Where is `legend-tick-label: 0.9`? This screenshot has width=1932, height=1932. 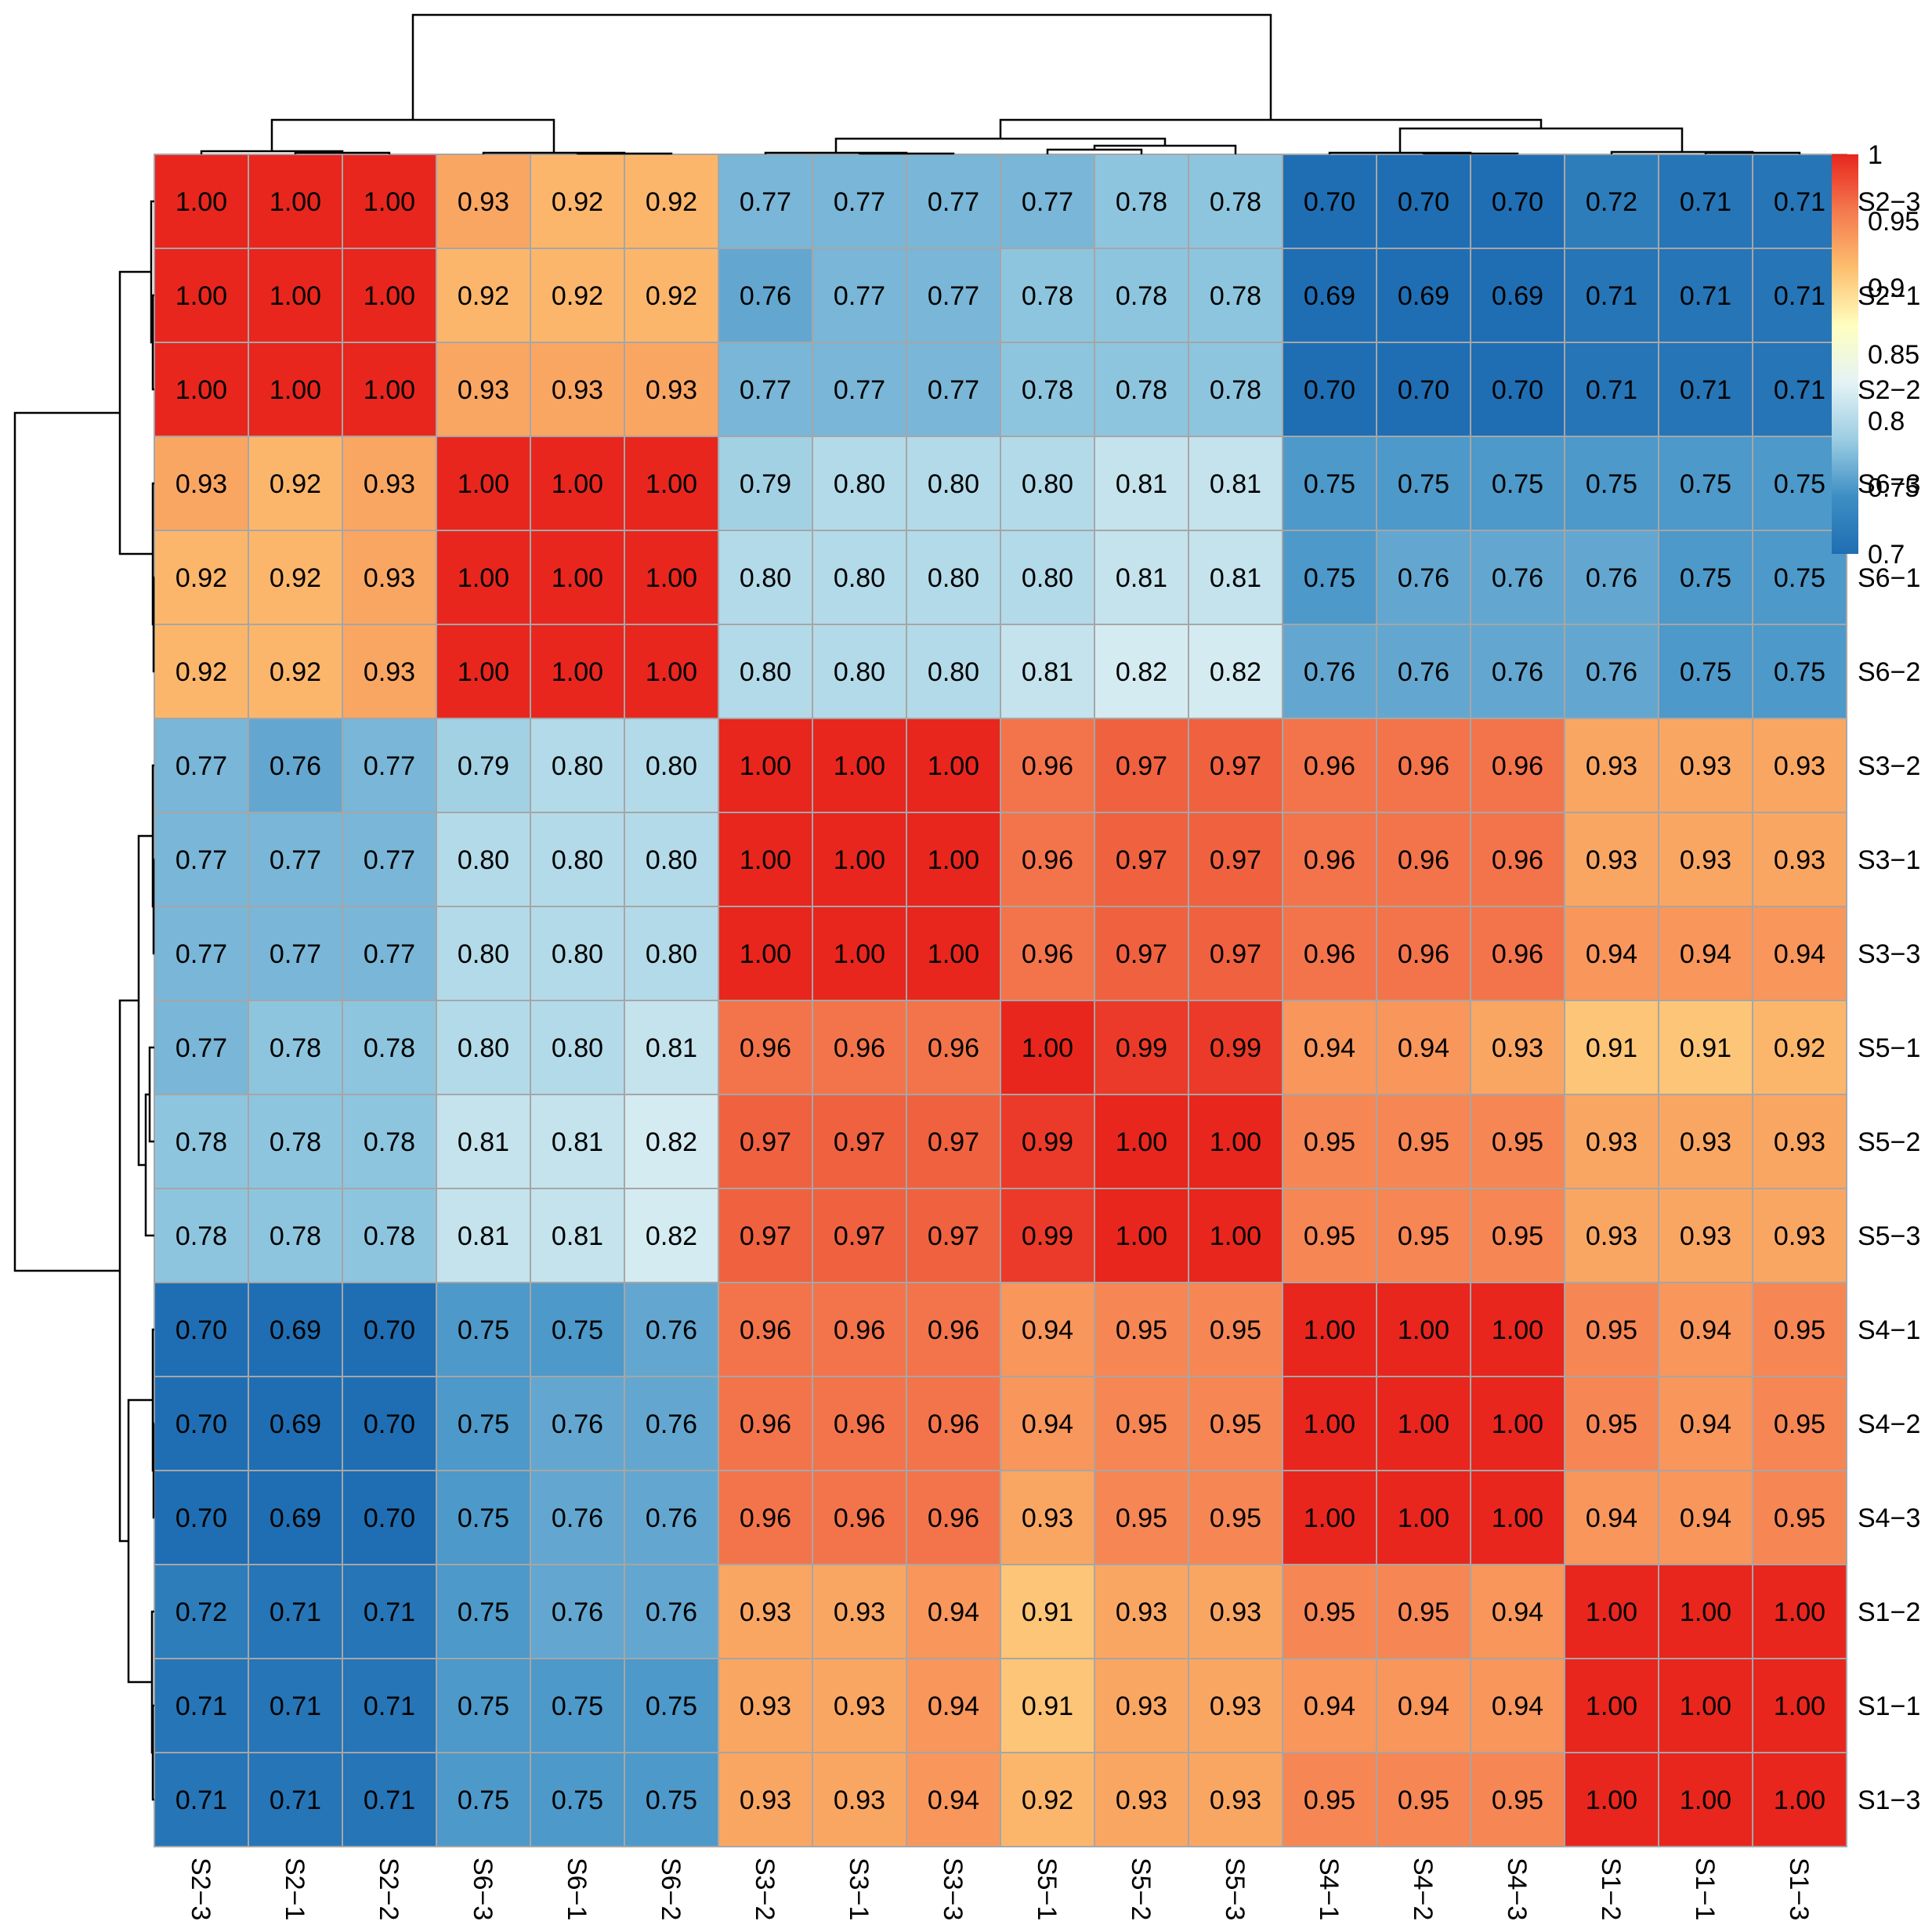
legend-tick-label: 0.9 is located at coordinates (1887, 288).